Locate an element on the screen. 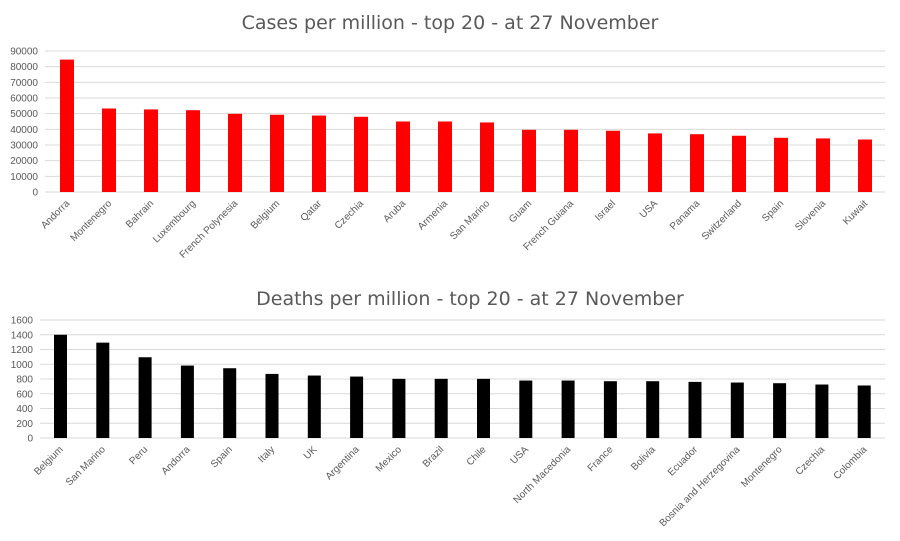 This screenshot has height=541, width=900. x-category-label: Chile is located at coordinates (477, 456).